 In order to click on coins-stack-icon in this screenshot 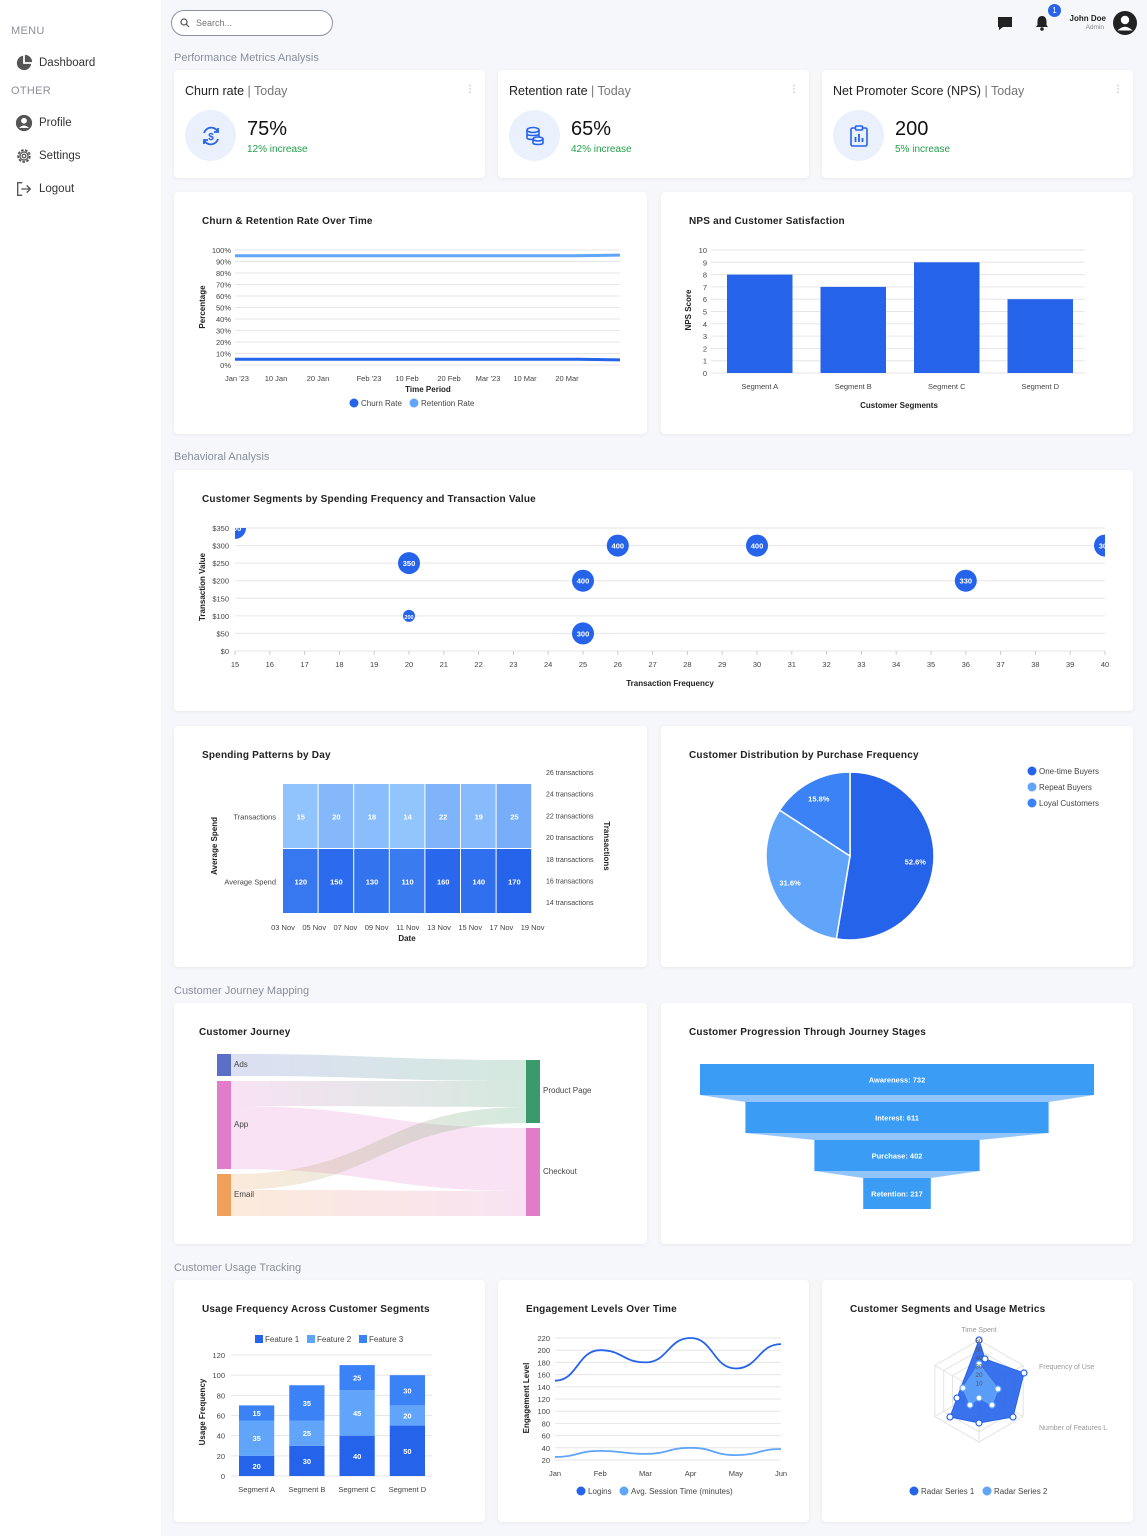, I will do `click(534, 135)`.